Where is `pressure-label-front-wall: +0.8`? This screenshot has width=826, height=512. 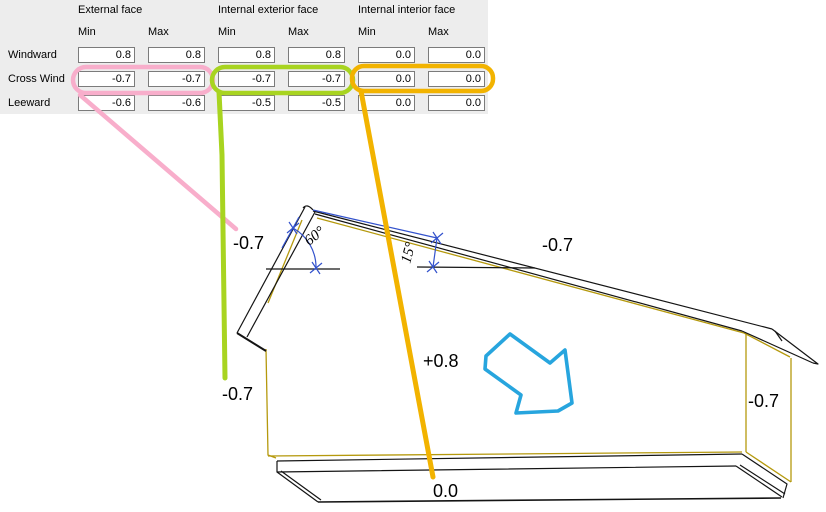 pressure-label-front-wall: +0.8 is located at coordinates (441, 361).